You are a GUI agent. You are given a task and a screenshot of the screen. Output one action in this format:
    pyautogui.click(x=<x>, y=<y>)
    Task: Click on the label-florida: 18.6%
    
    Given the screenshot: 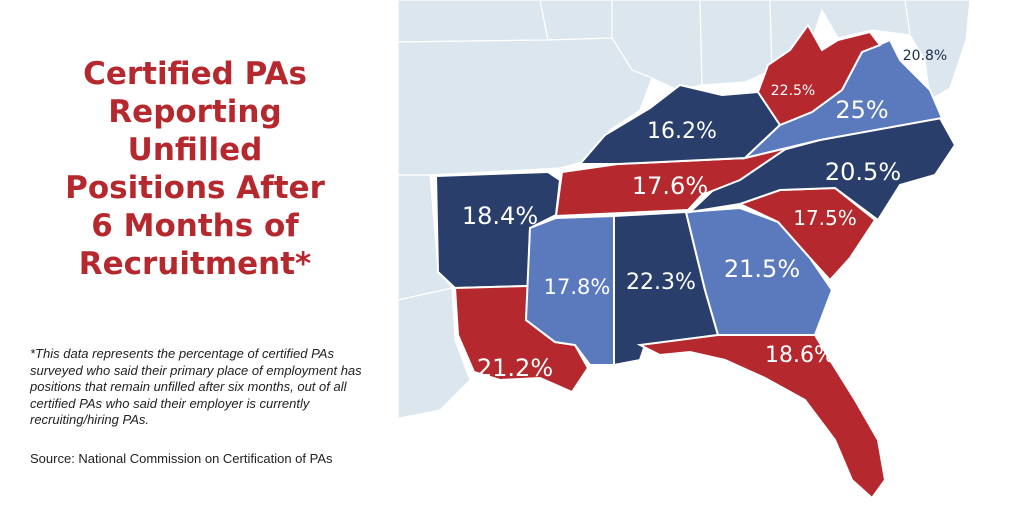 What is the action you would take?
    pyautogui.click(x=800, y=355)
    